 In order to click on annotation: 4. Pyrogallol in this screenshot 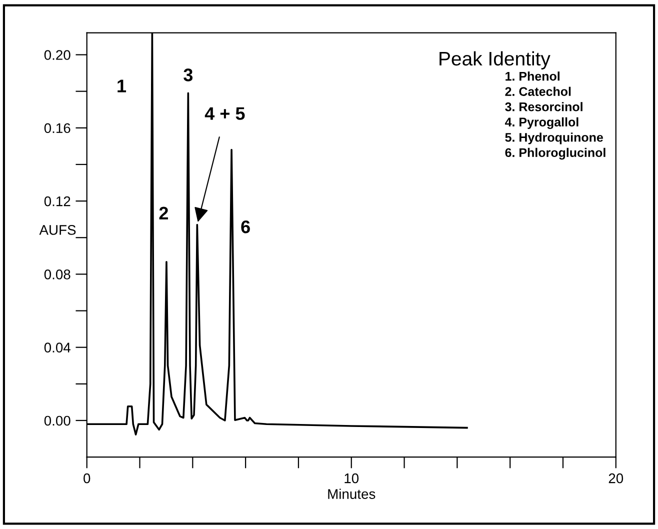, I will do `click(541, 123)`.